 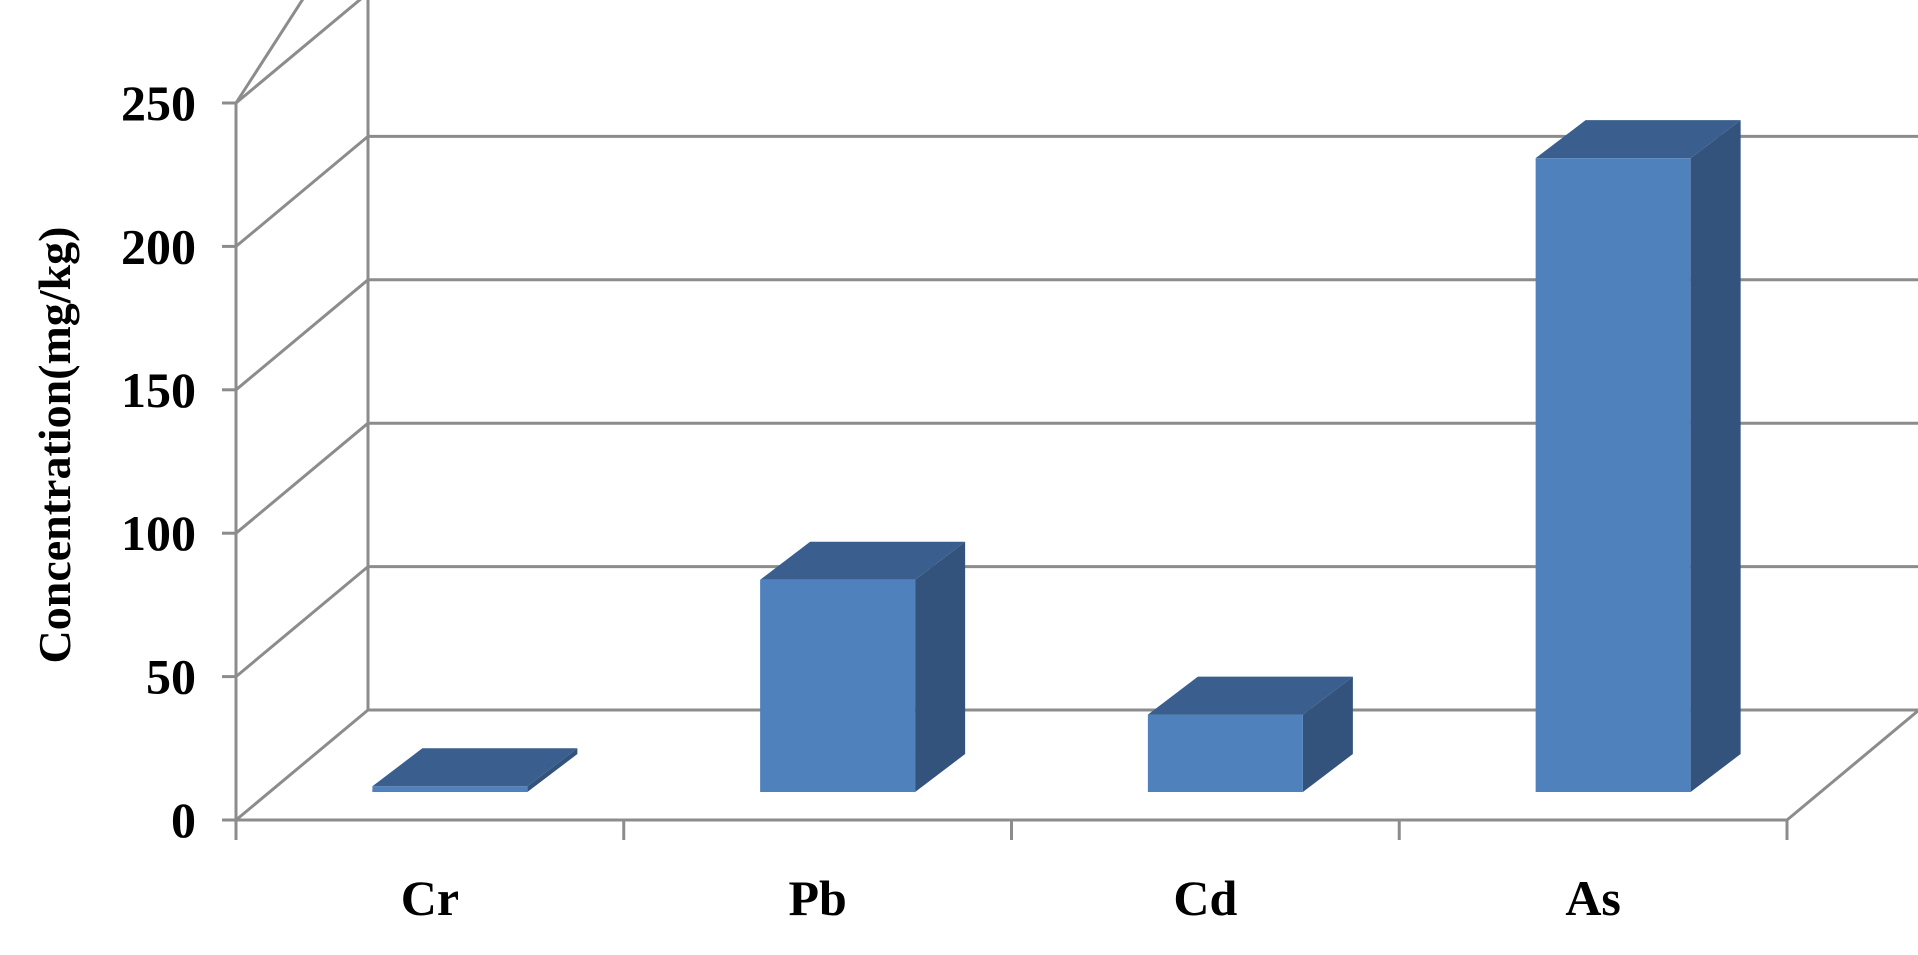 What do you see at coordinates (171, 677) in the screenshot?
I see `y-tick-label-50: 50` at bounding box center [171, 677].